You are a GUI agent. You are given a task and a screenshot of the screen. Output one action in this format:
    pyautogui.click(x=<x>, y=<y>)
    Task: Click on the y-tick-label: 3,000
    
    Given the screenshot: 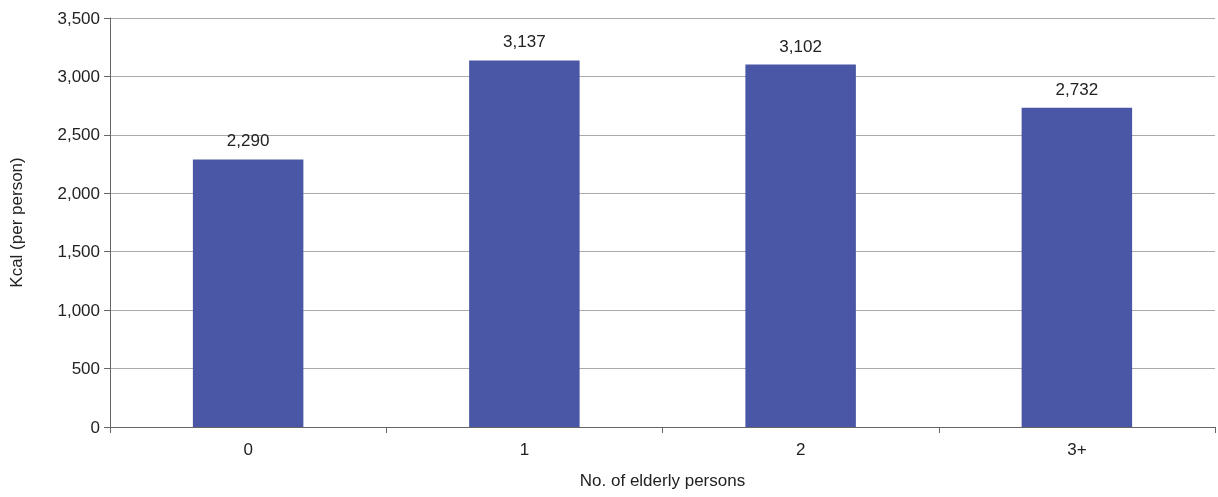 What is the action you would take?
    pyautogui.click(x=78, y=76)
    